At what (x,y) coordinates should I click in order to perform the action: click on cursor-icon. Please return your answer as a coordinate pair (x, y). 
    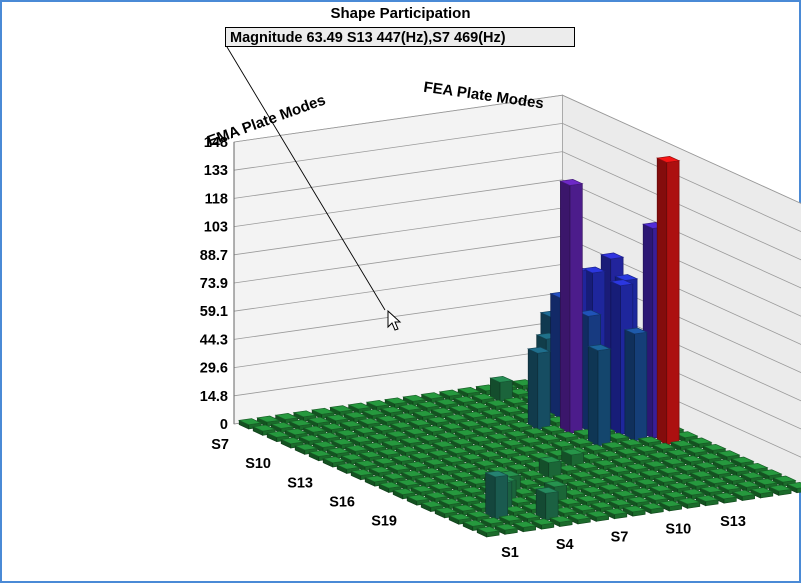
    Looking at the image, I should click on (394, 320).